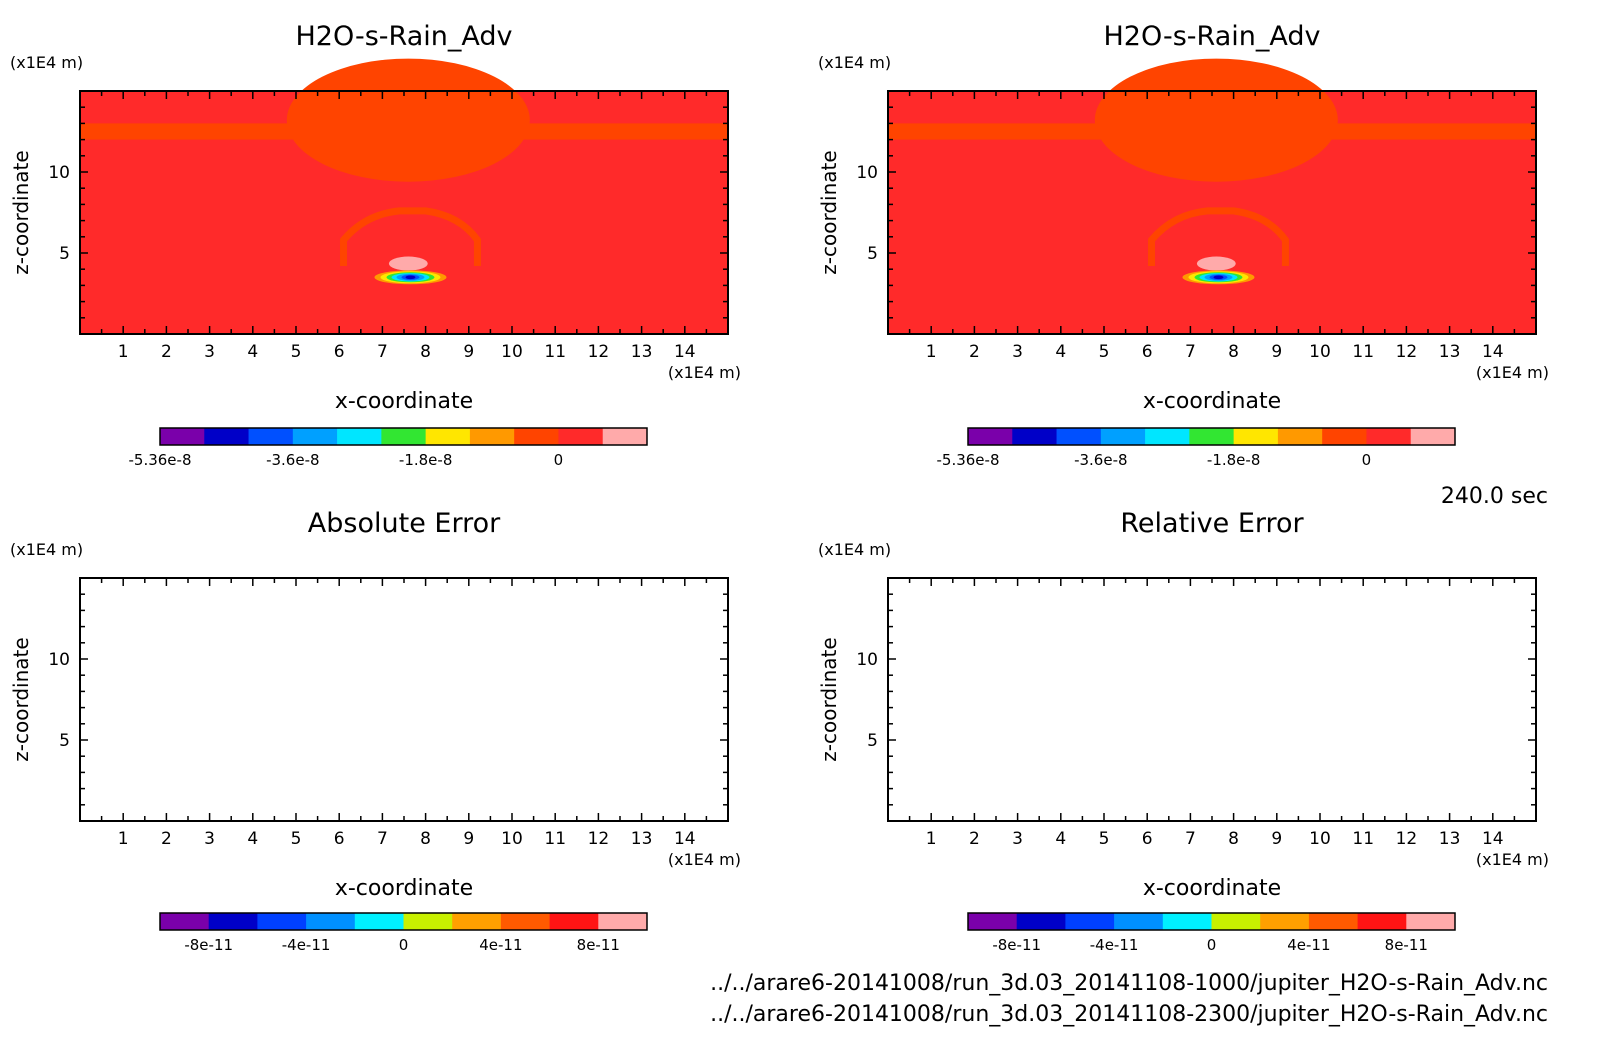 Image resolution: width=1604 pixels, height=1054 pixels. What do you see at coordinates (1114, 945) in the screenshot?
I see `colorbar-label: -4e-11` at bounding box center [1114, 945].